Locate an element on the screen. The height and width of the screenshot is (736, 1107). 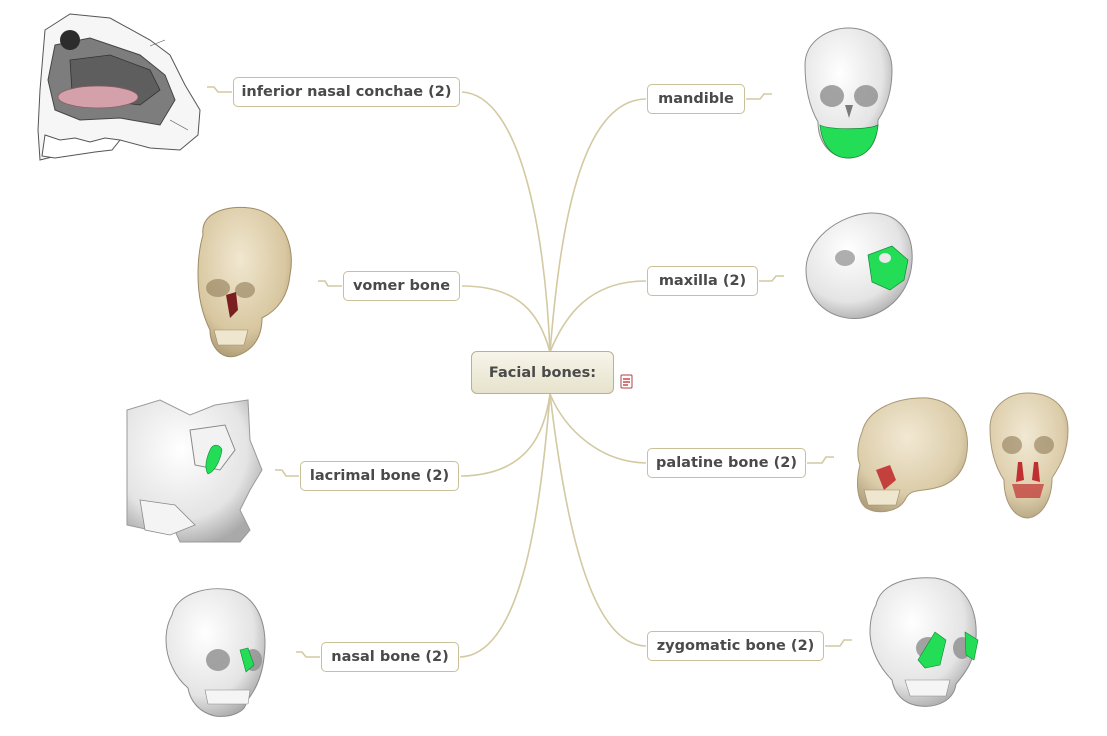
attachment-icon is located at coordinates (626, 381).